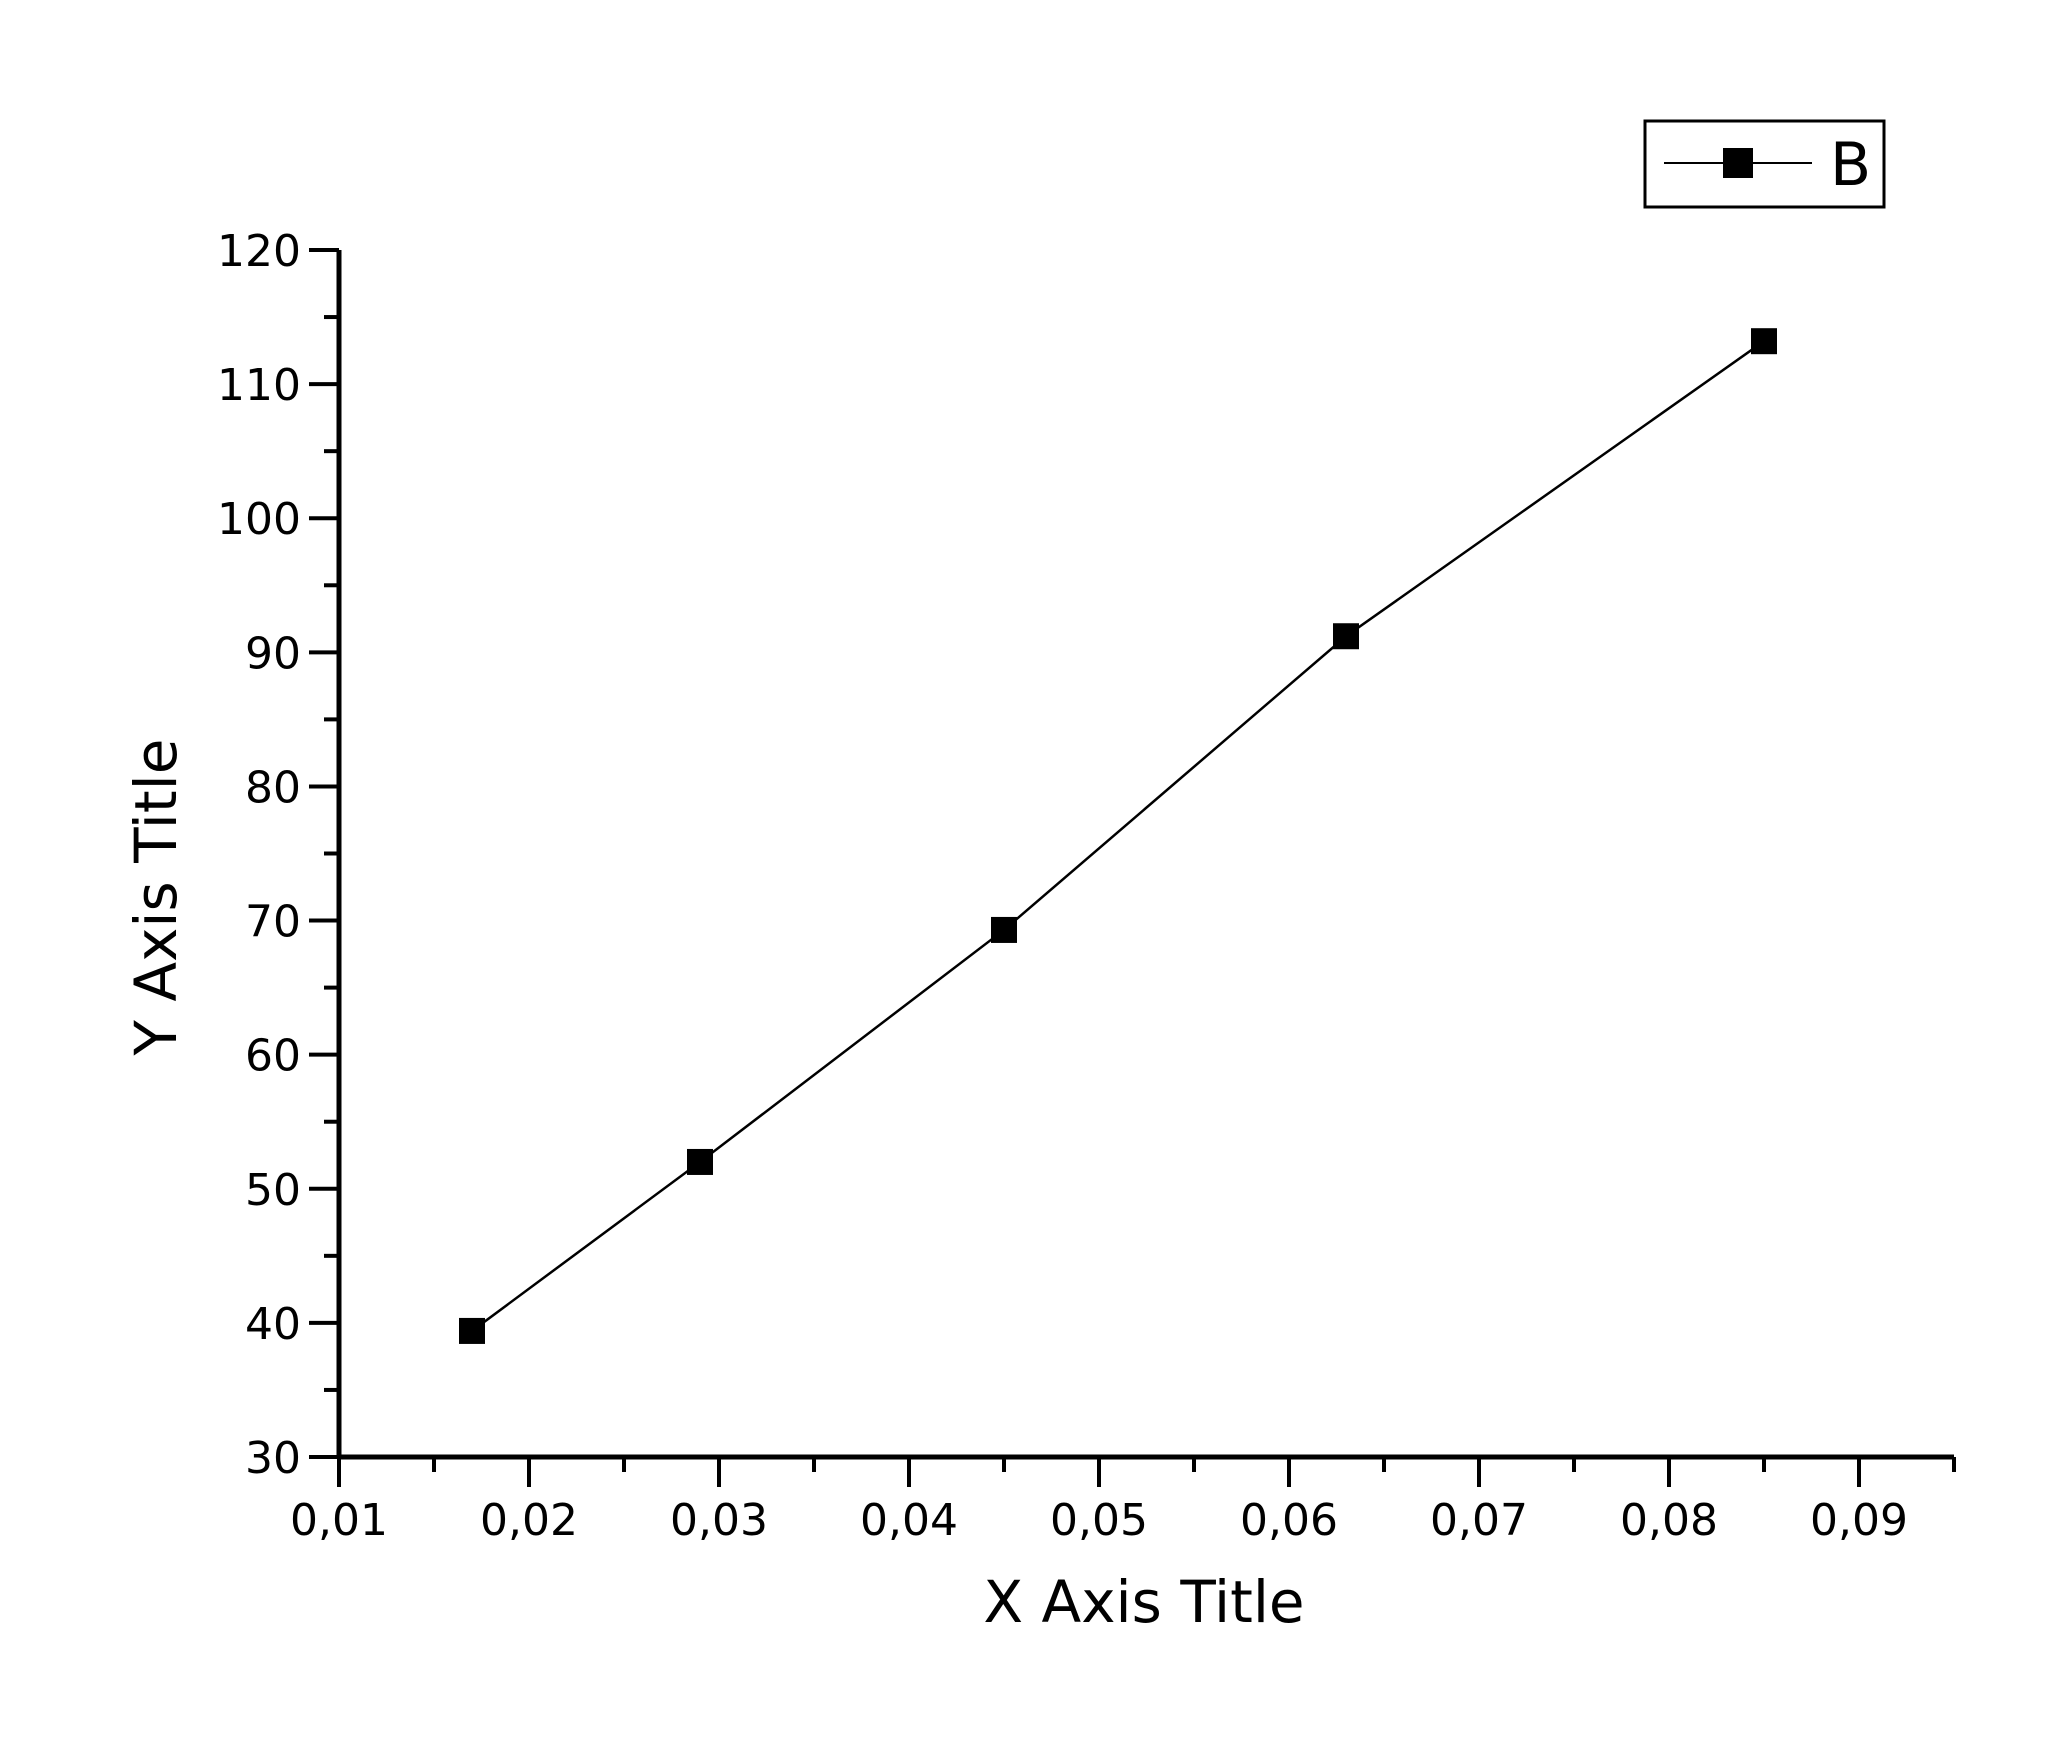 The height and width of the screenshot is (1756, 2048). Describe the element at coordinates (259, 385) in the screenshot. I see `y-tick-label: 110` at that location.